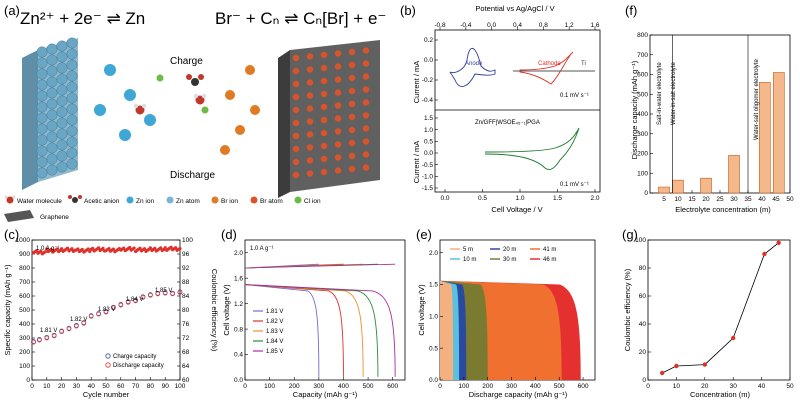 The height and width of the screenshot is (405, 800). I want to click on y2-tick-label: 96, so click(186, 254).